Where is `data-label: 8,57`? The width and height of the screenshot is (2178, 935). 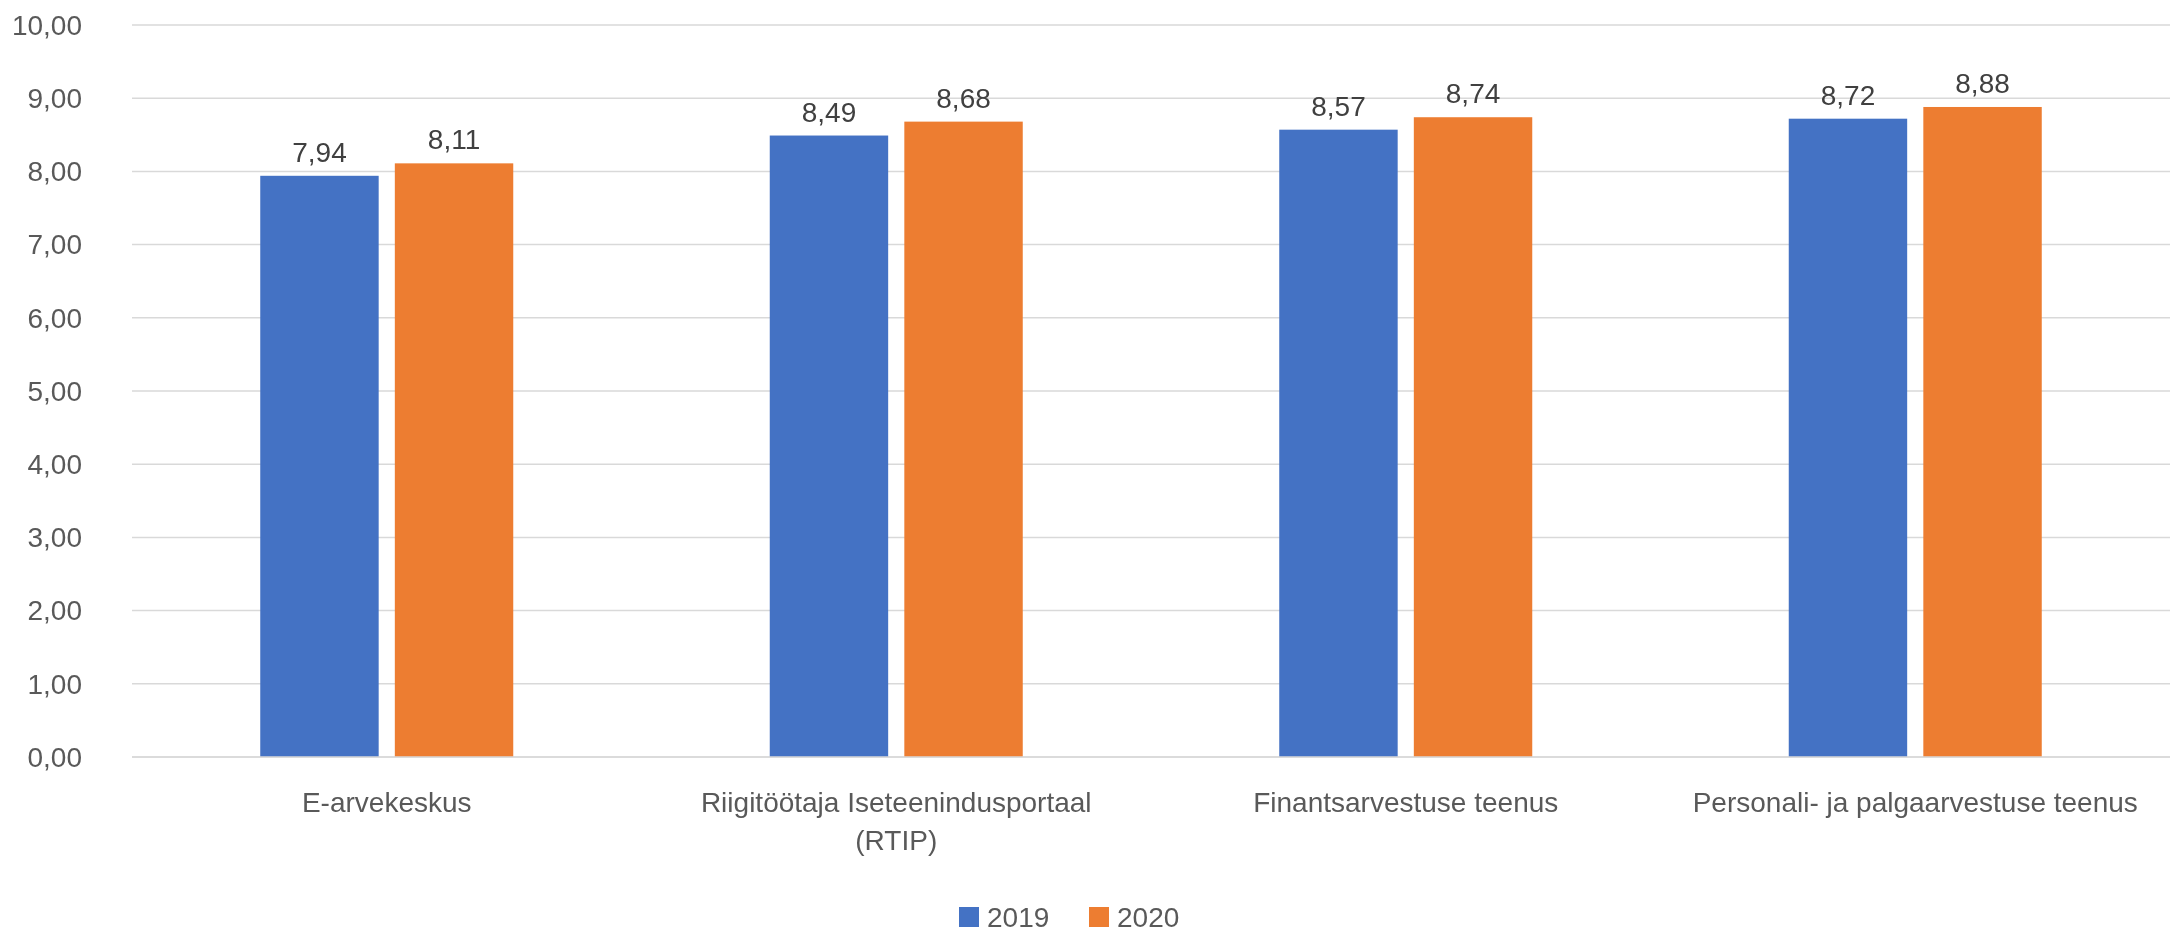
data-label: 8,57 is located at coordinates (1338, 106).